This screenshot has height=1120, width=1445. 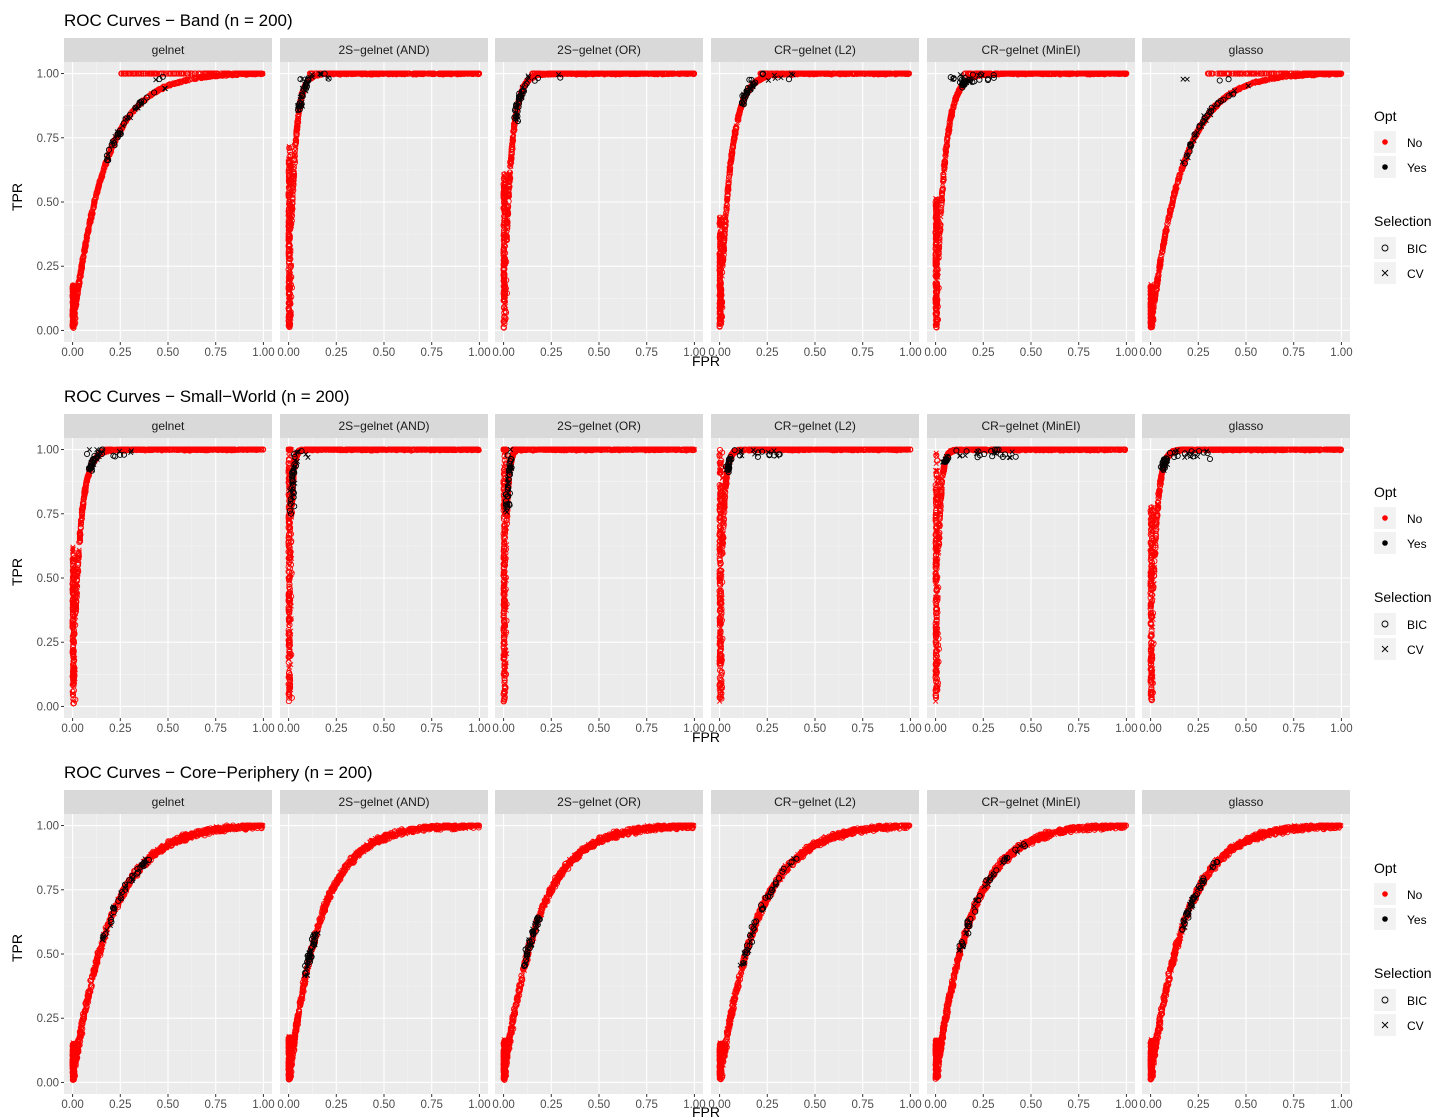 I want to click on facet-panel: 2S−gelnet (AND) 0.00 0.25 0.50 0.75 1.00, so click(x=384, y=198).